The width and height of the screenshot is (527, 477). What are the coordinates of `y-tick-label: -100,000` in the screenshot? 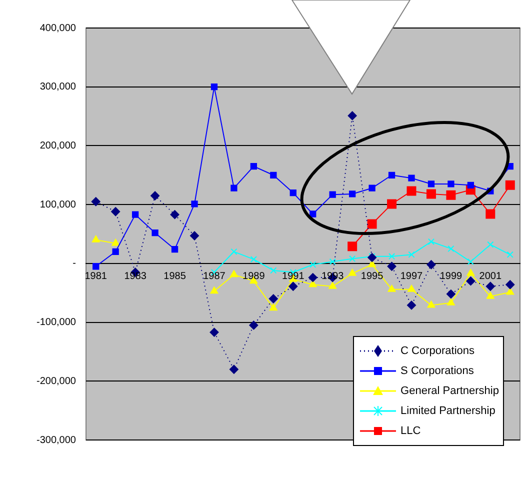 It's located at (56, 322).